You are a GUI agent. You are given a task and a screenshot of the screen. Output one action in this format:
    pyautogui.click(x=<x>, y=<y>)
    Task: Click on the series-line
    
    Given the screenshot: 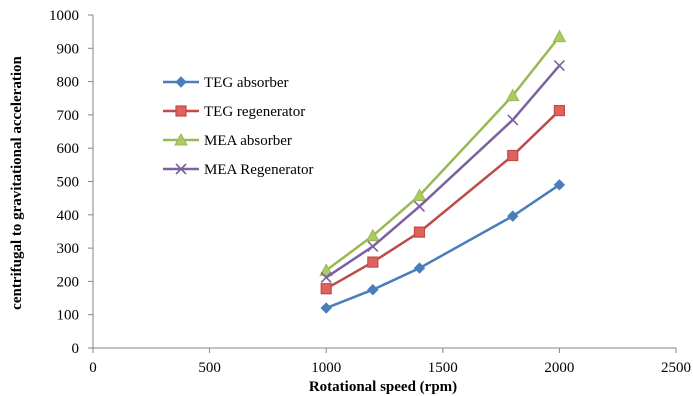 What is the action you would take?
    pyautogui.click(x=443, y=246)
    